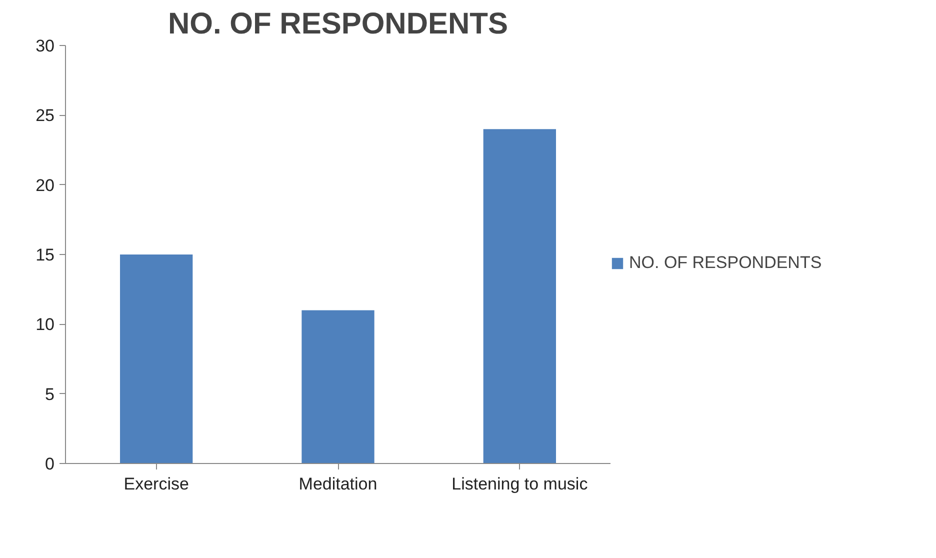 This screenshot has height=558, width=936. What do you see at coordinates (338, 24) in the screenshot?
I see `chart-title: NO. OF RESPONDENTS` at bounding box center [338, 24].